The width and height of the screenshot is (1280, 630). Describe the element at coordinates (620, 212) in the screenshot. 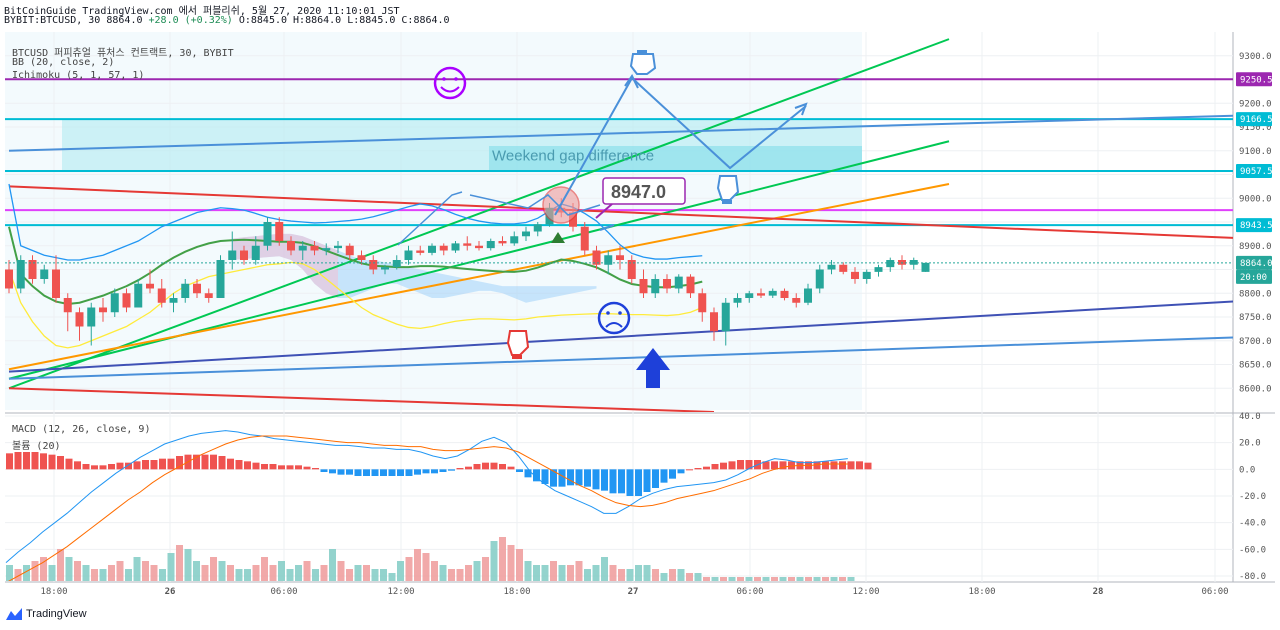

I see `trend-line` at that location.